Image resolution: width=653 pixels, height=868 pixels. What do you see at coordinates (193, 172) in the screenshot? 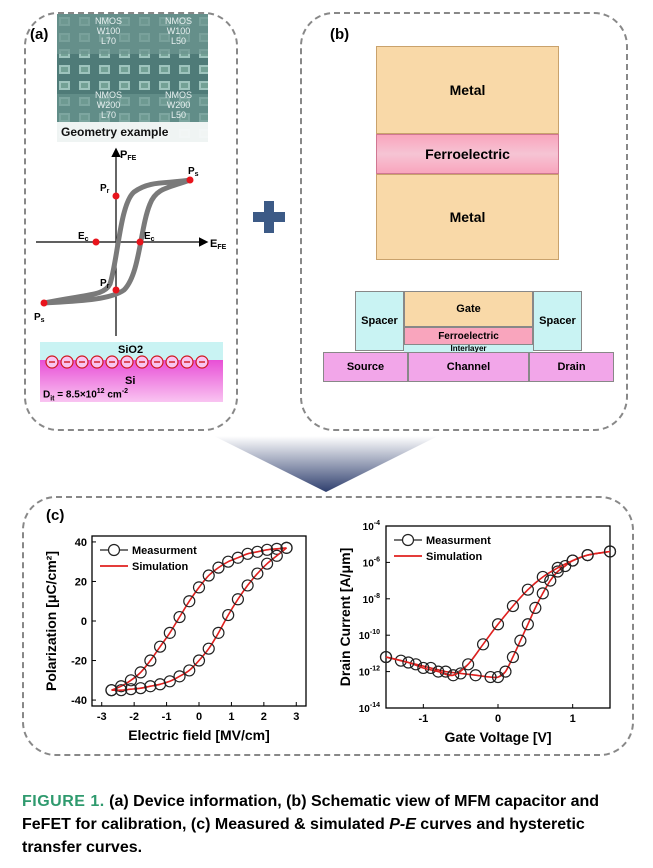
I see `ps-label-top: Ps` at bounding box center [193, 172].